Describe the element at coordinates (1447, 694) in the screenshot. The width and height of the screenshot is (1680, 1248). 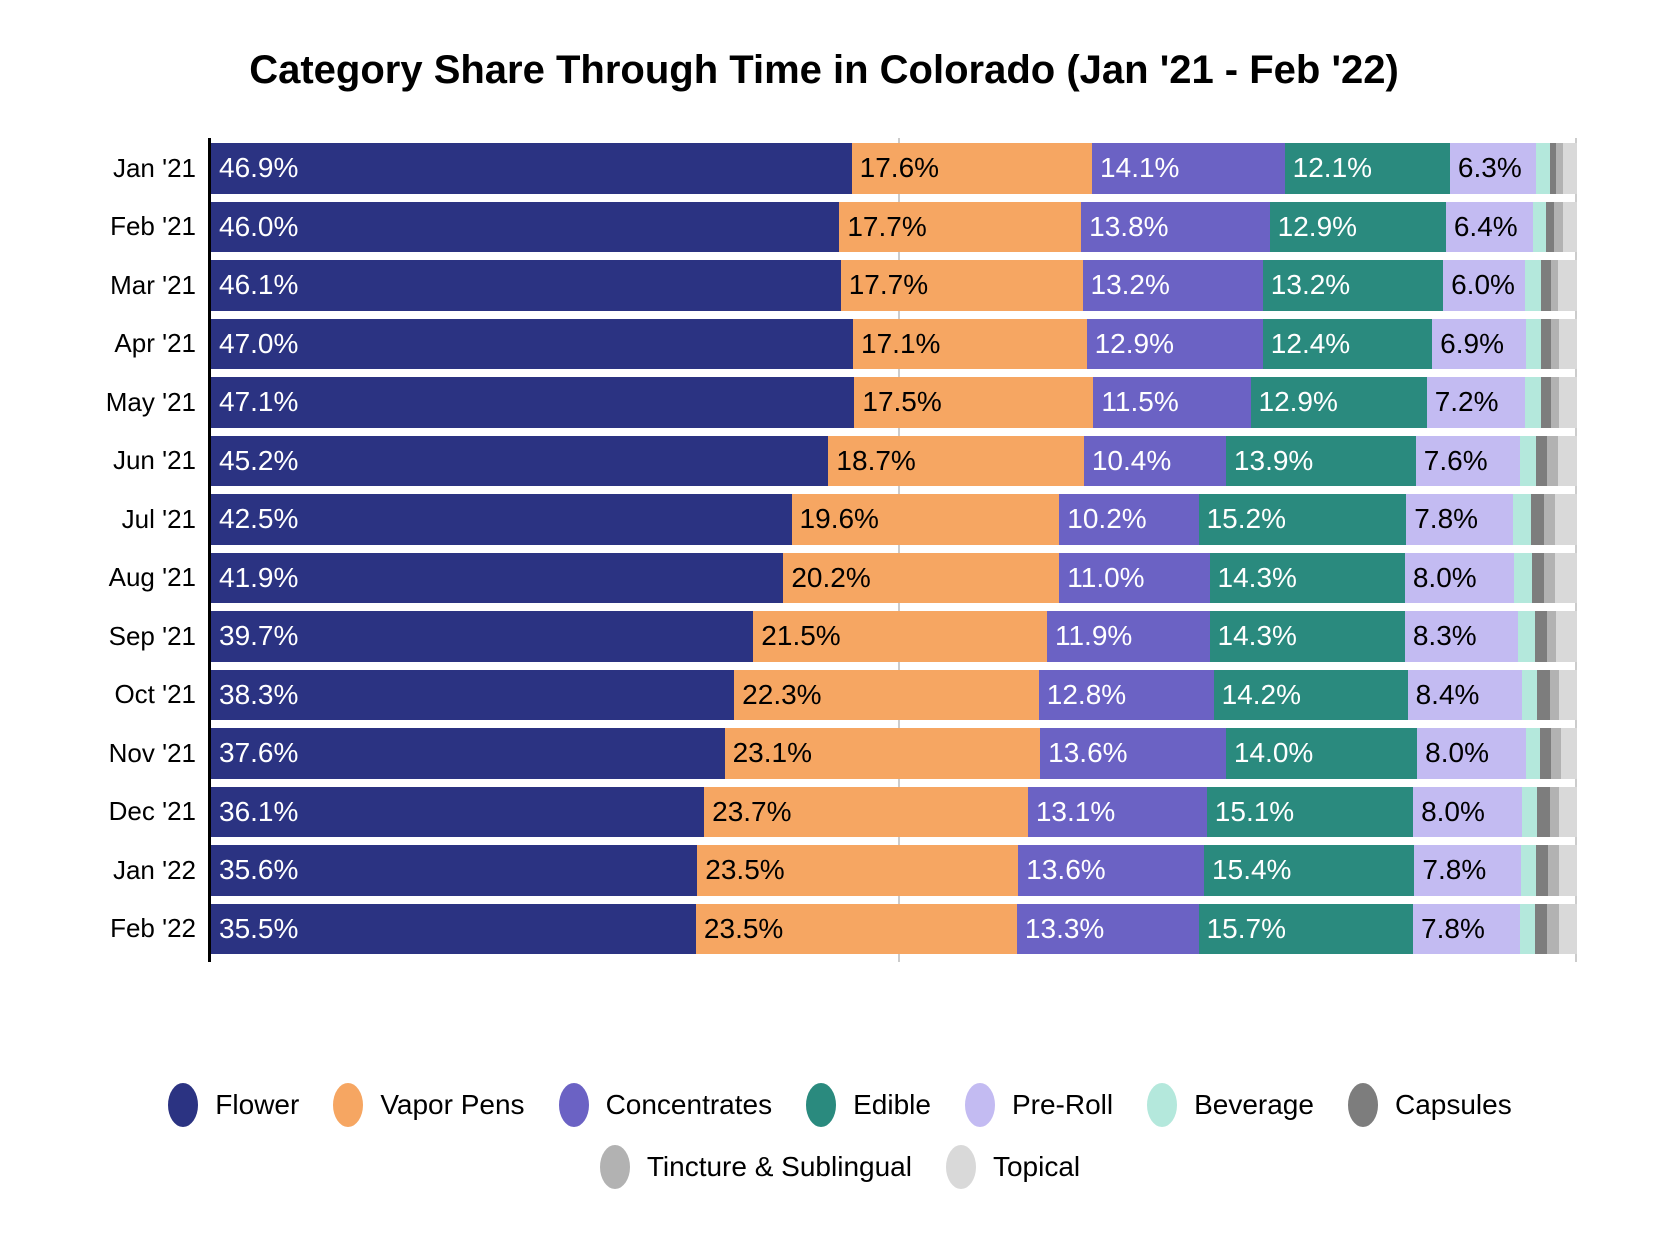
I see `bar-value-label: 8.4%` at that location.